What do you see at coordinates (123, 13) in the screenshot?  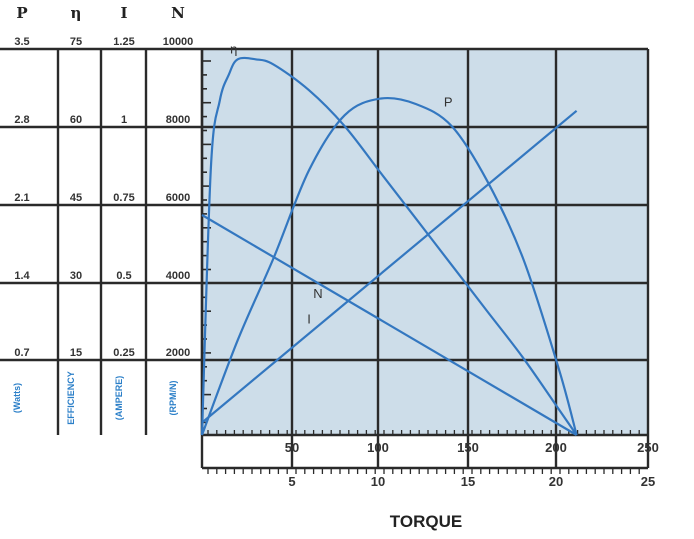 I see `column-header-2: I` at bounding box center [123, 13].